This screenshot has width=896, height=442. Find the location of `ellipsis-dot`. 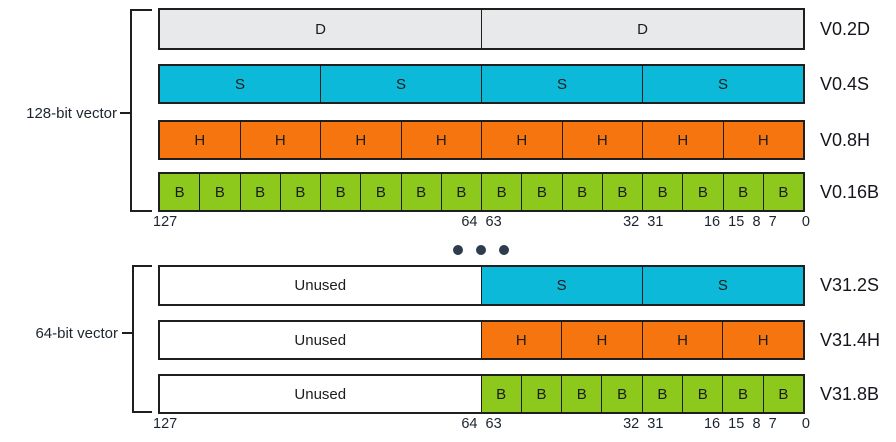

ellipsis-dot is located at coordinates (504, 250).